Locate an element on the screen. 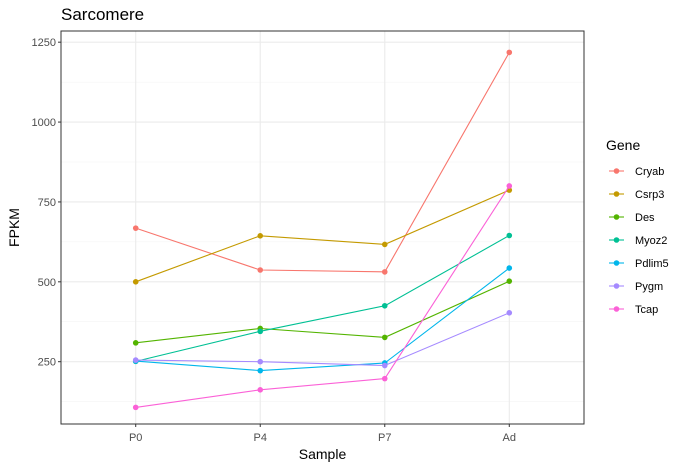  legend-item-csrp3: Csrp3 is located at coordinates (636, 195).